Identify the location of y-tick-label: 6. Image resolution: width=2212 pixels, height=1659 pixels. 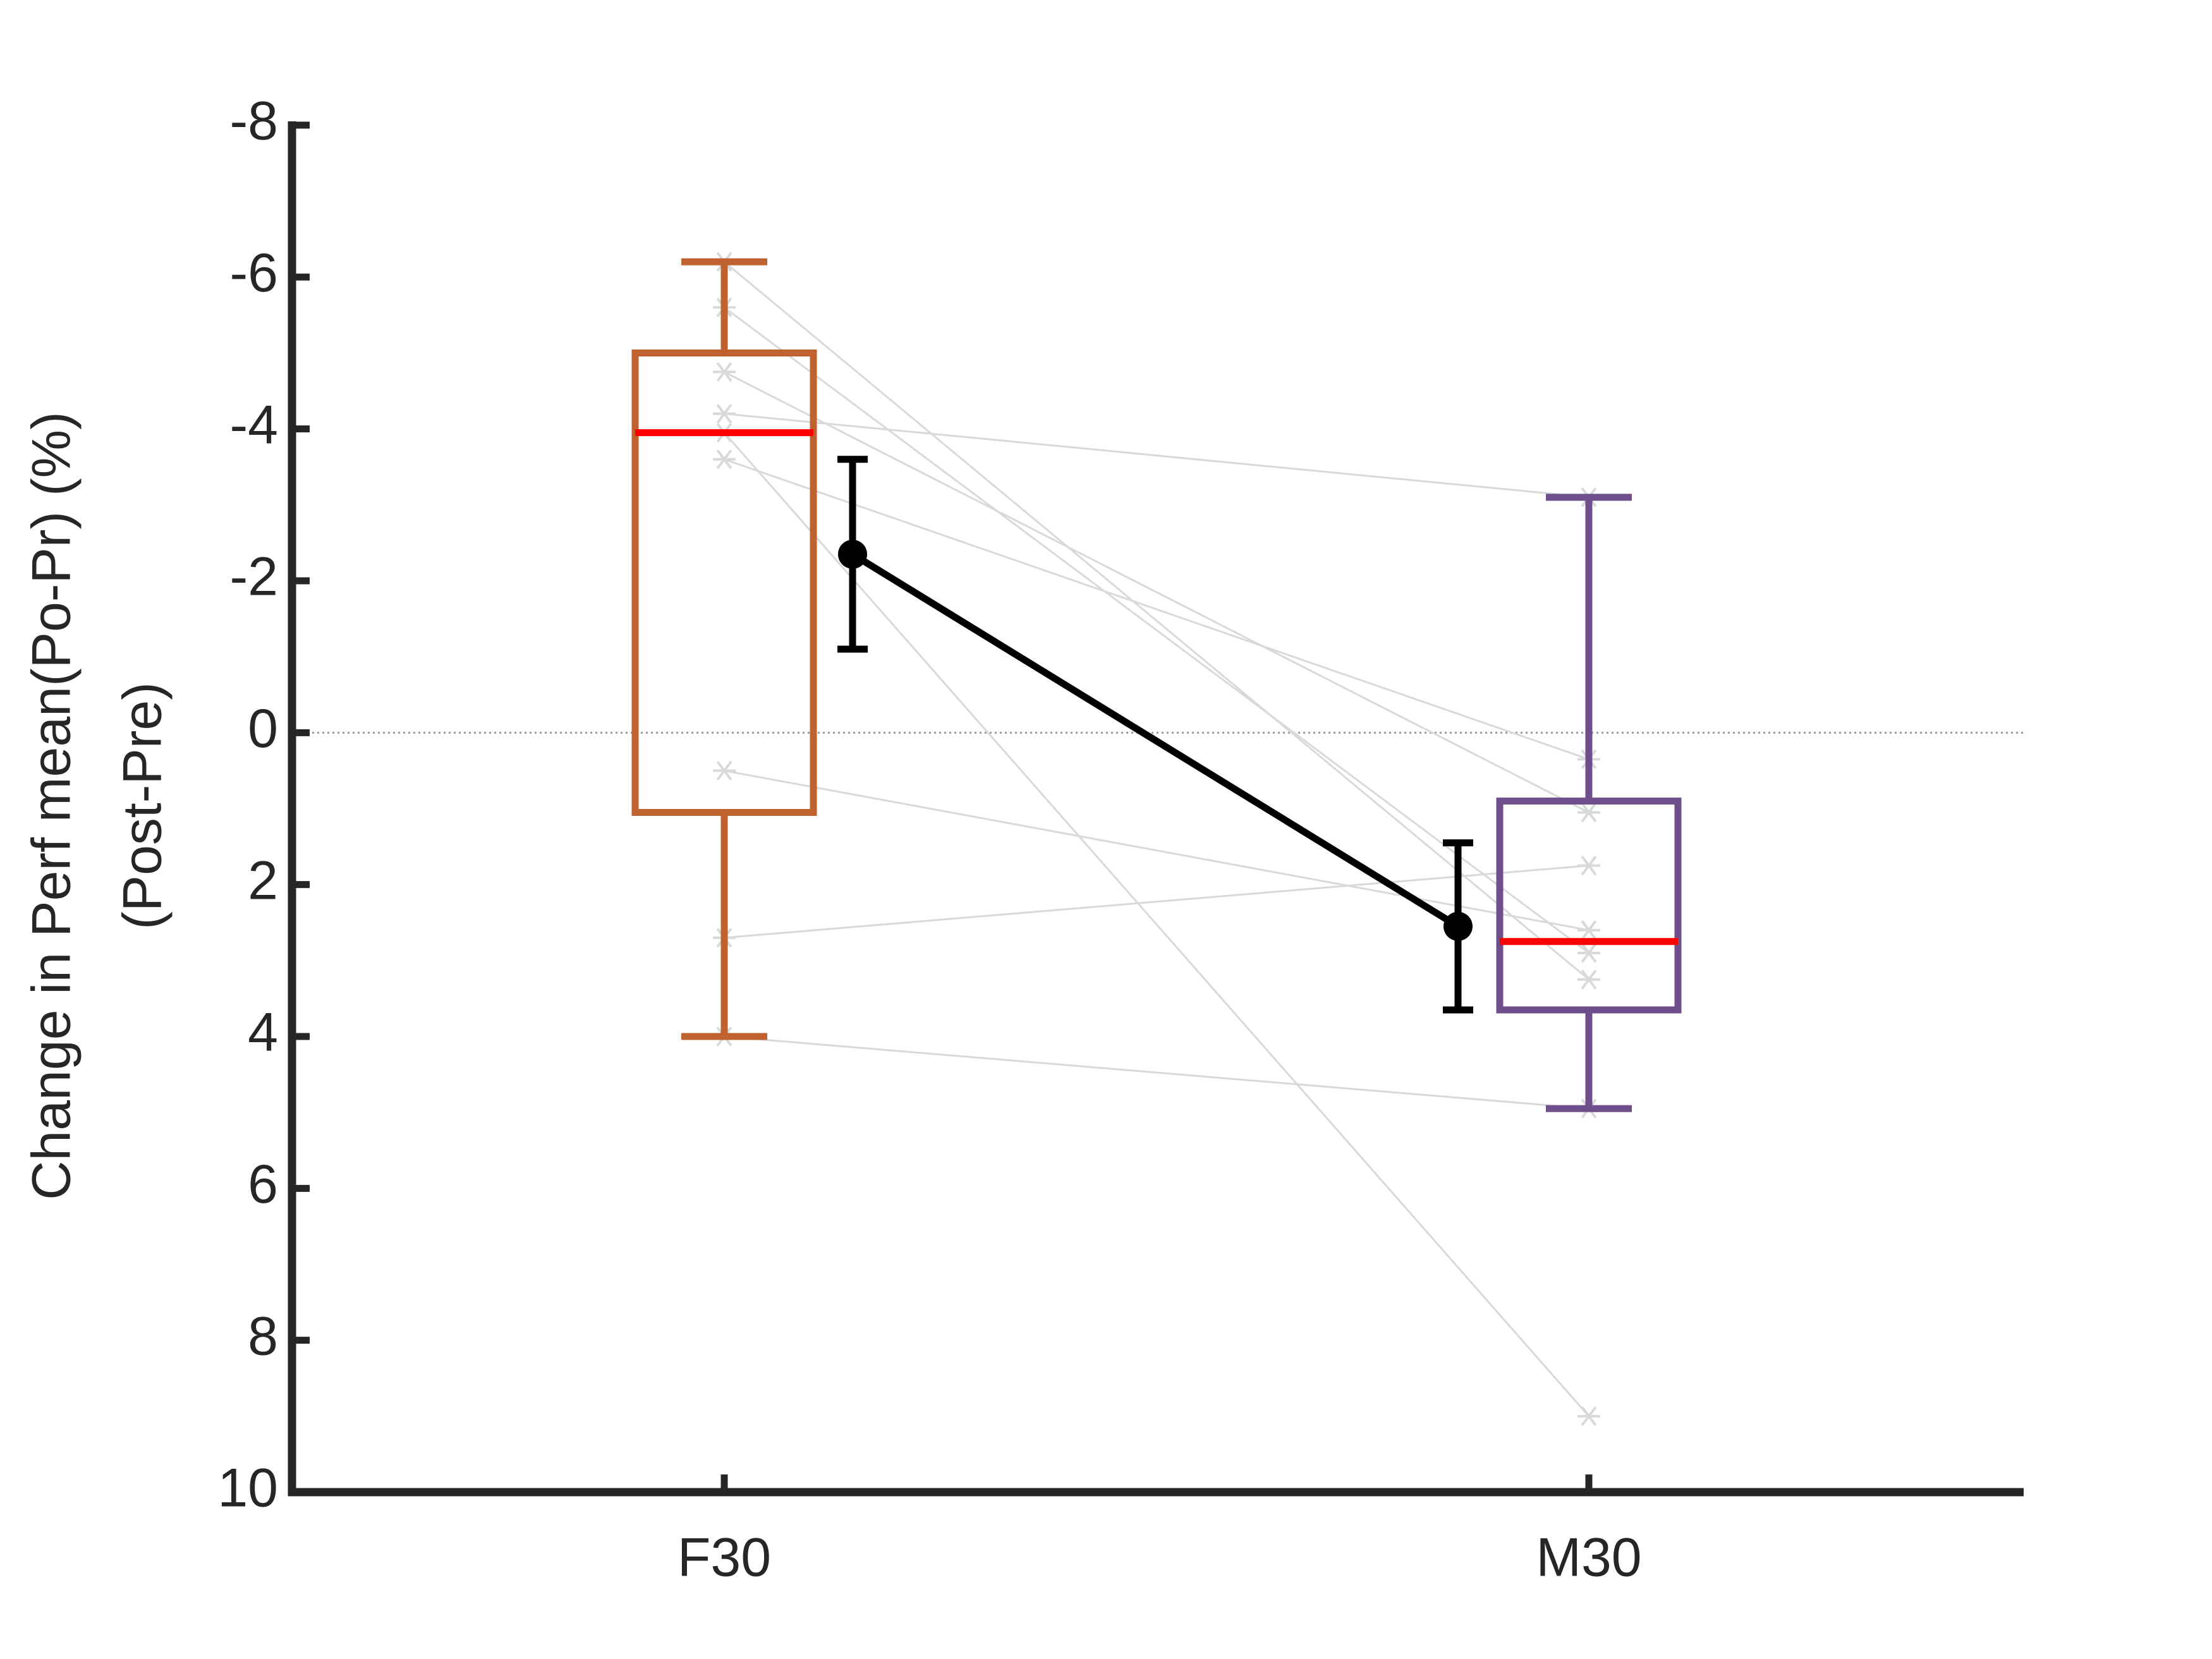
(263, 1184).